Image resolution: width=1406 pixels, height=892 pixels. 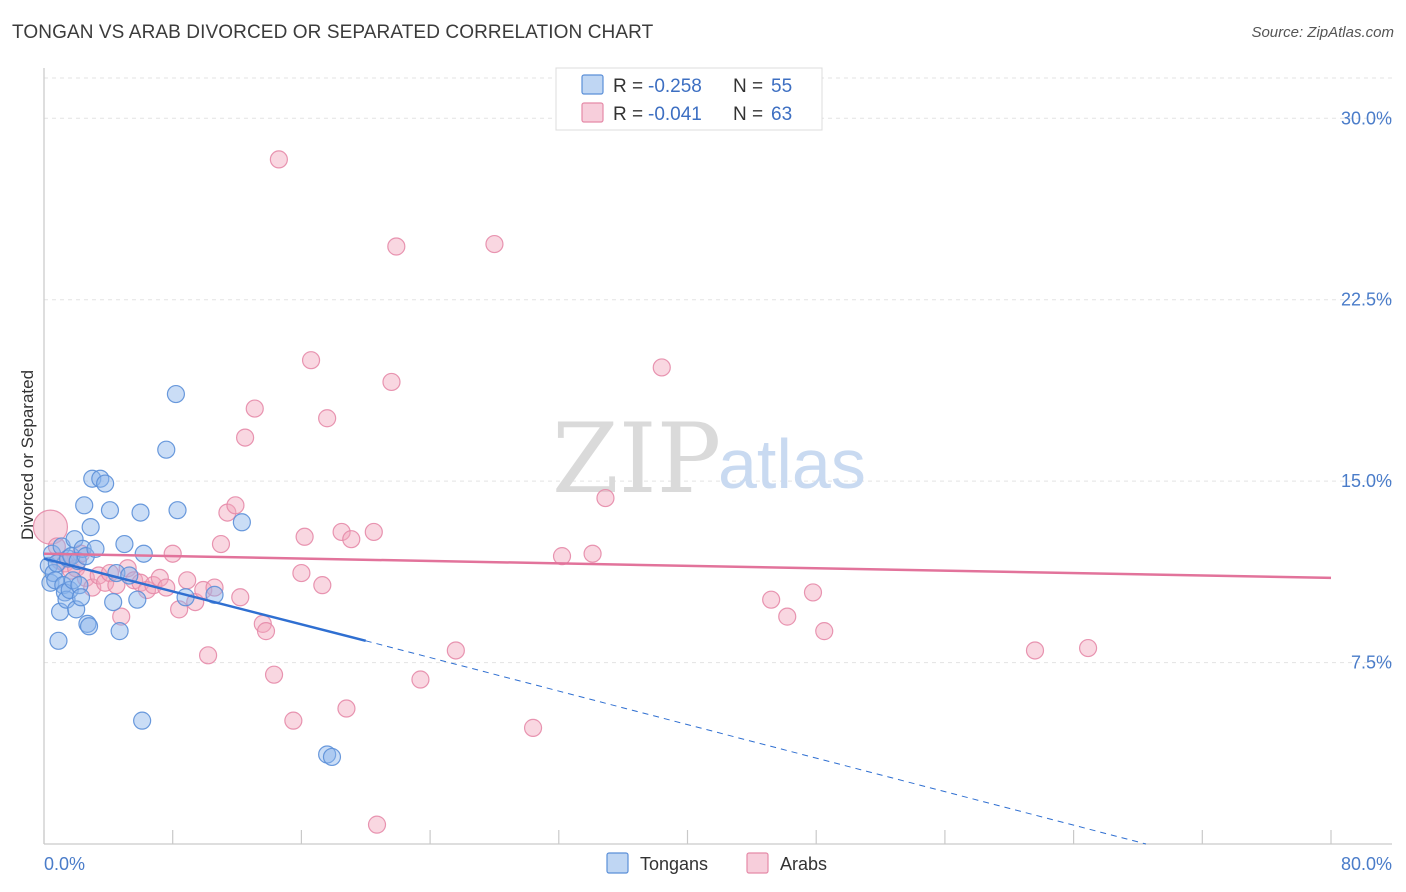 I want to click on y-tick-label: 30.0%, so click(x=1366, y=118).